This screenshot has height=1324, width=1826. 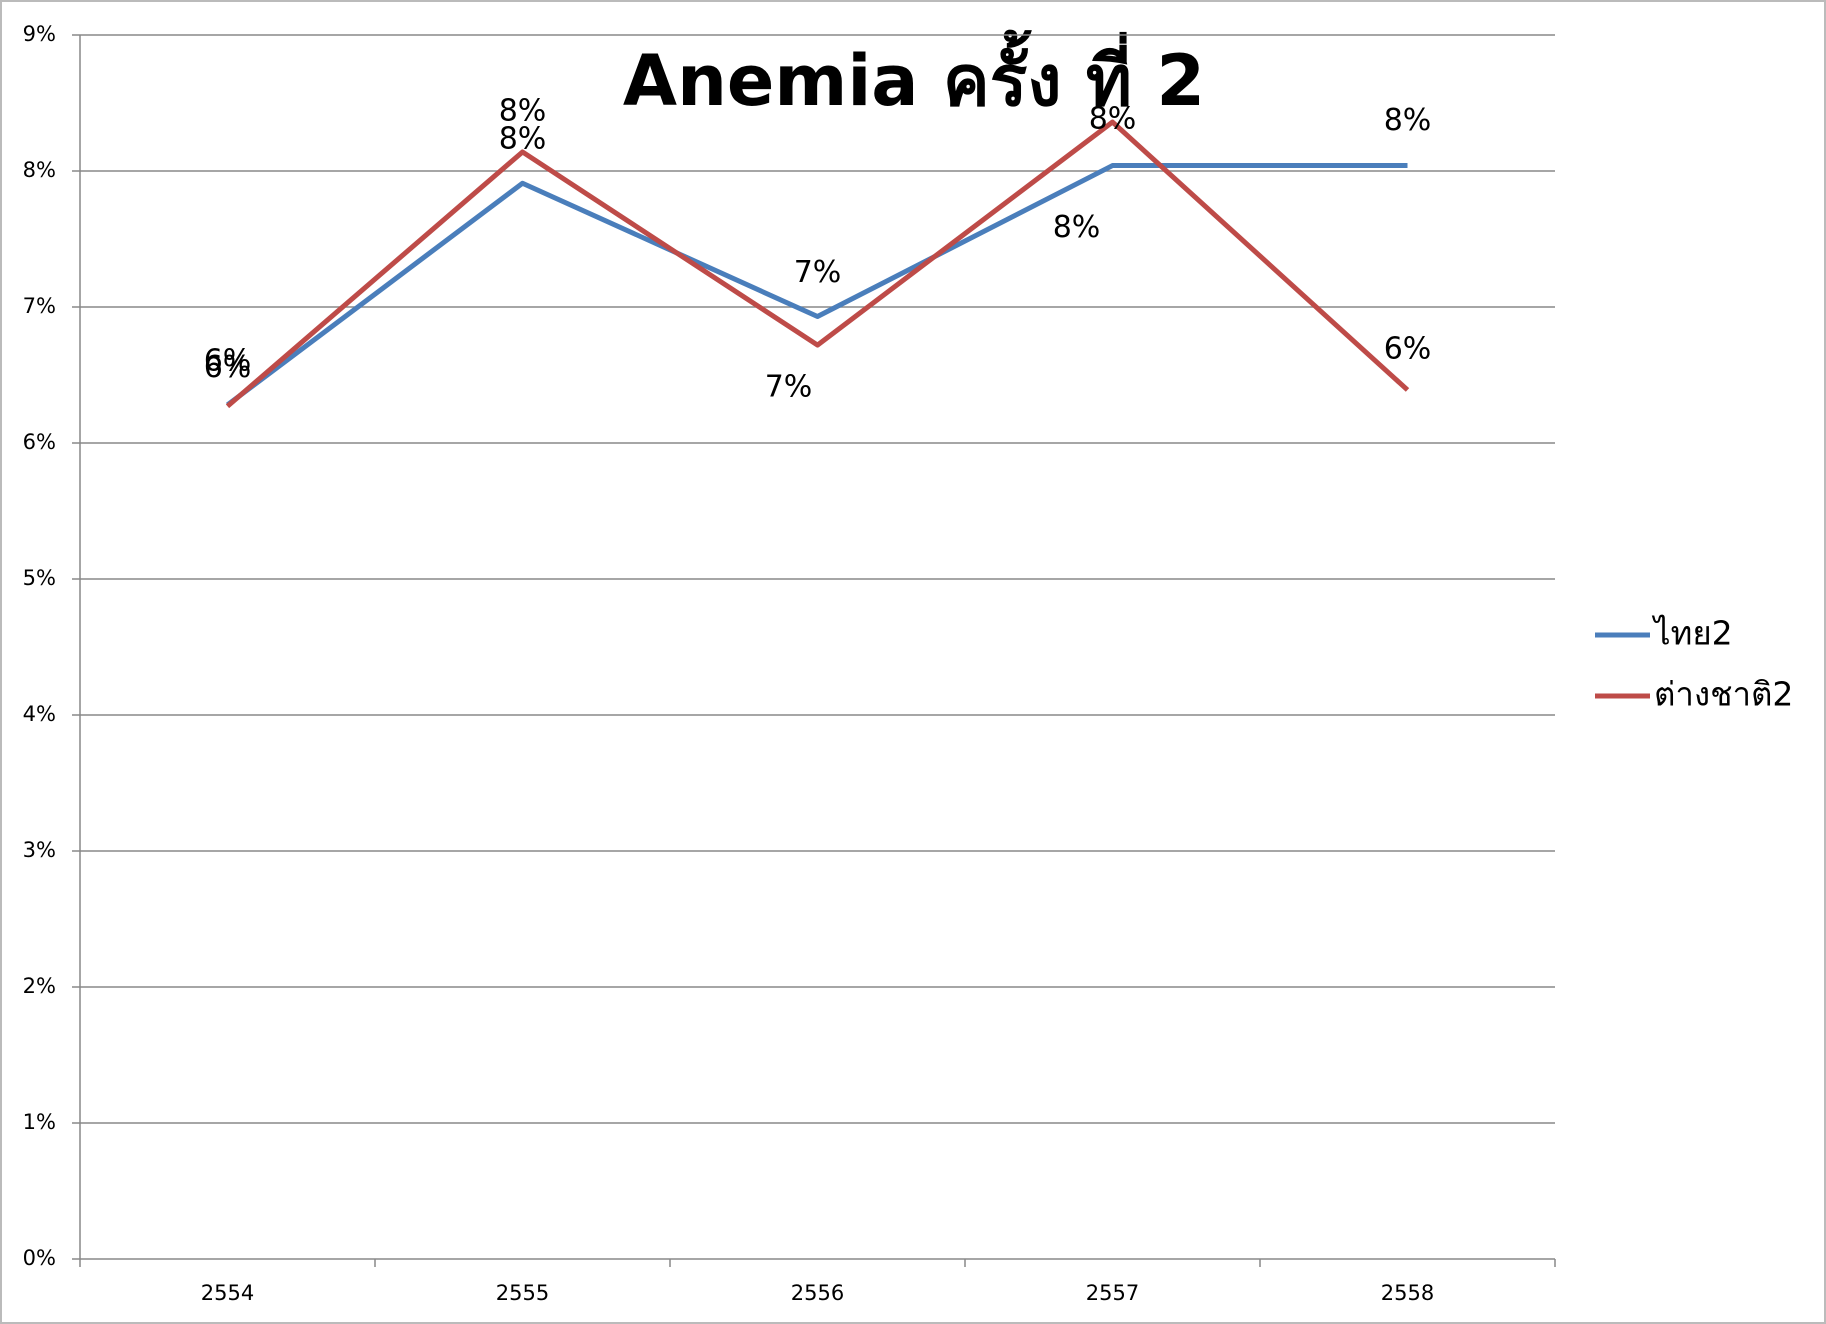 What do you see at coordinates (39, 714) in the screenshot?
I see `y-tick-label: 4%` at bounding box center [39, 714].